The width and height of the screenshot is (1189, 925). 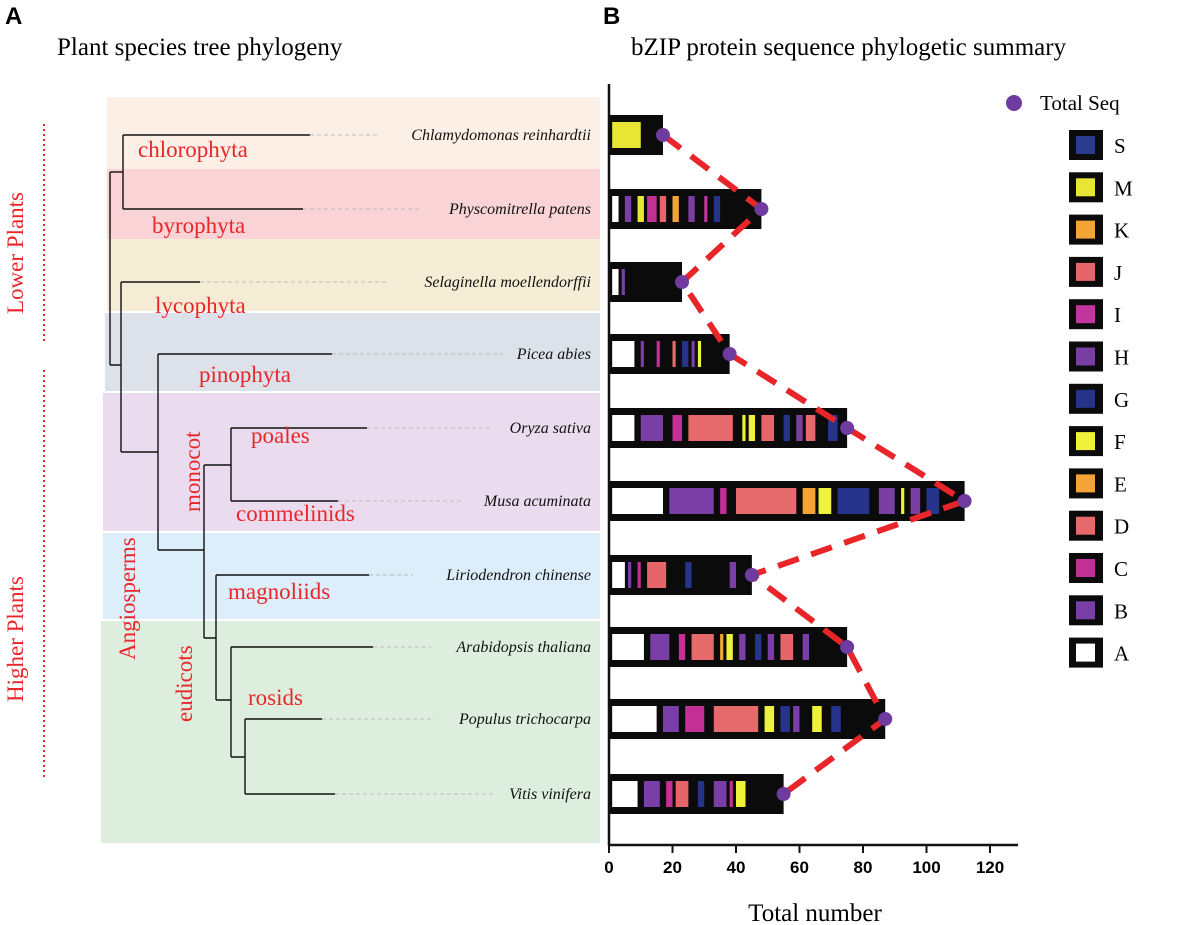 What do you see at coordinates (915, 501) in the screenshot?
I see `bar-segment-H` at bounding box center [915, 501].